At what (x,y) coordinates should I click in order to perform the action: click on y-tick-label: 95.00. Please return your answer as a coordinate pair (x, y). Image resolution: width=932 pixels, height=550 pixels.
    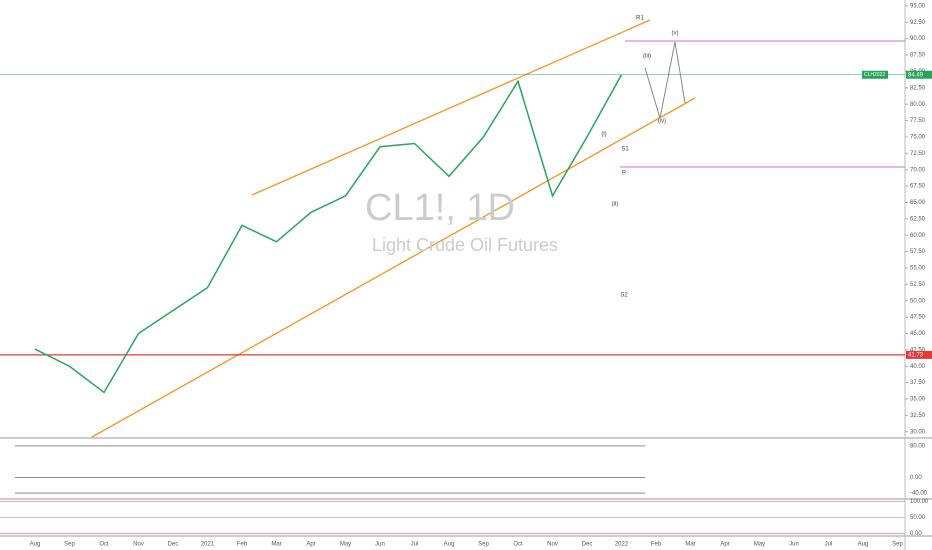
    Looking at the image, I should click on (918, 6).